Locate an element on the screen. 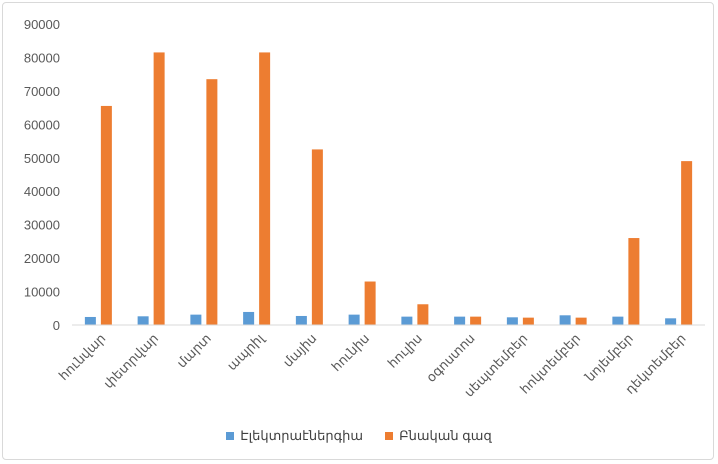 This screenshot has height=464, width=718. legend-item-electricity: Էլեկտրաէներգիա is located at coordinates (294, 436).